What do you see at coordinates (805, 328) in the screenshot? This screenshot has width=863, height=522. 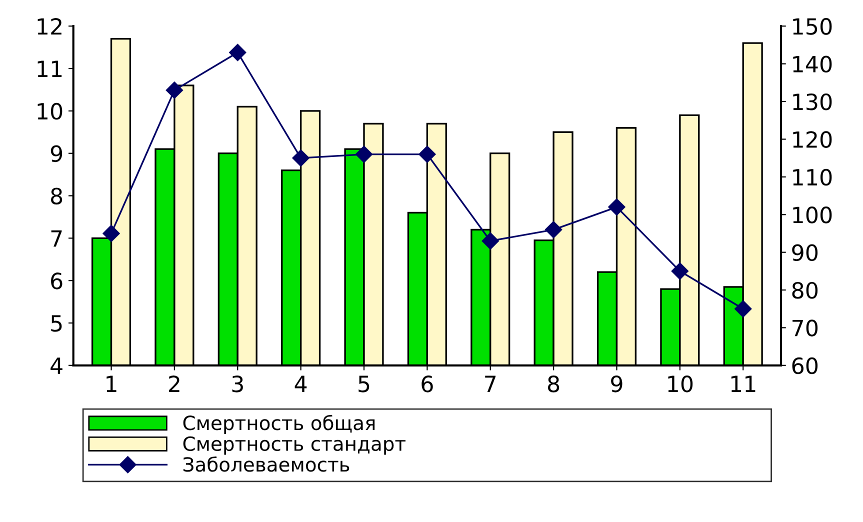 I see `y2-tick-label: 70` at bounding box center [805, 328].